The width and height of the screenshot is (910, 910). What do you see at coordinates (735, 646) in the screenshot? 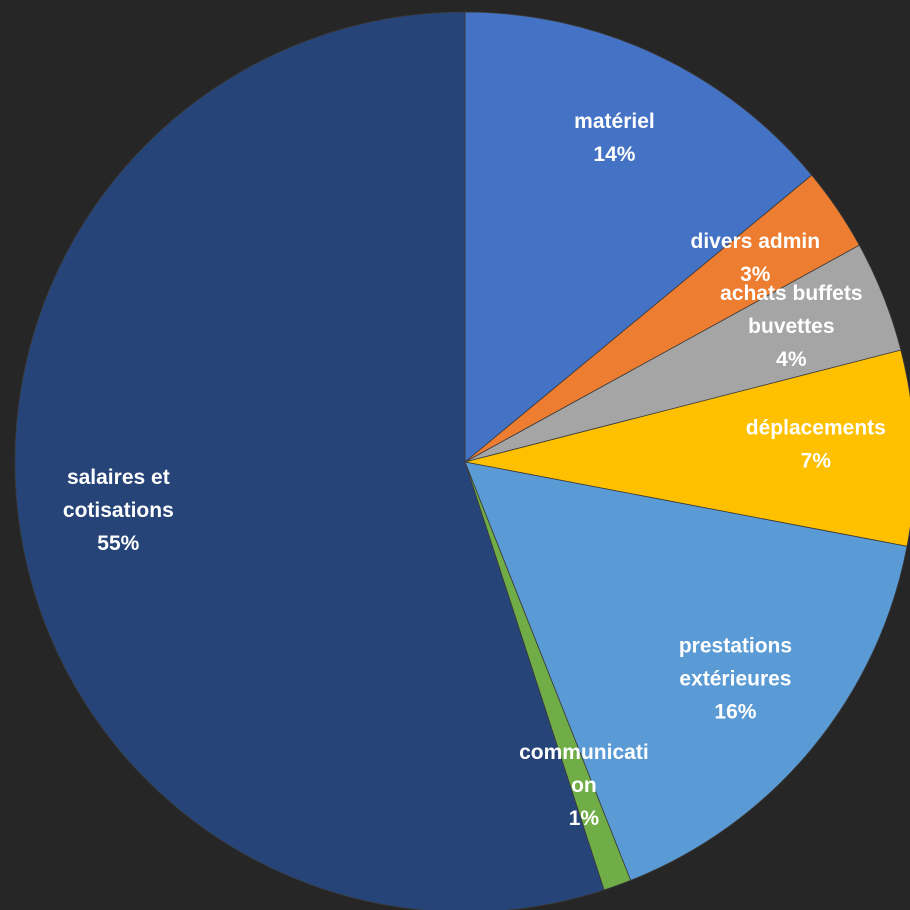
I see `label-line: prestations` at bounding box center [735, 646].